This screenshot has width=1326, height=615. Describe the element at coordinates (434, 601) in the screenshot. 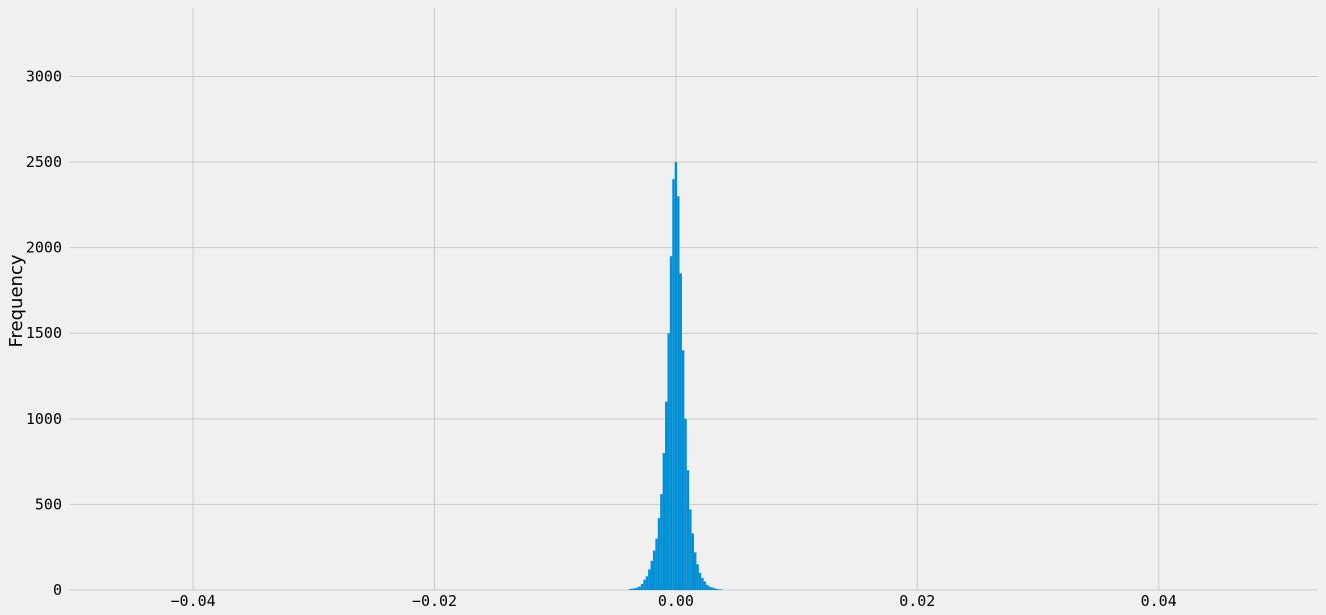

I see `x-tick-label: −0.02` at that location.